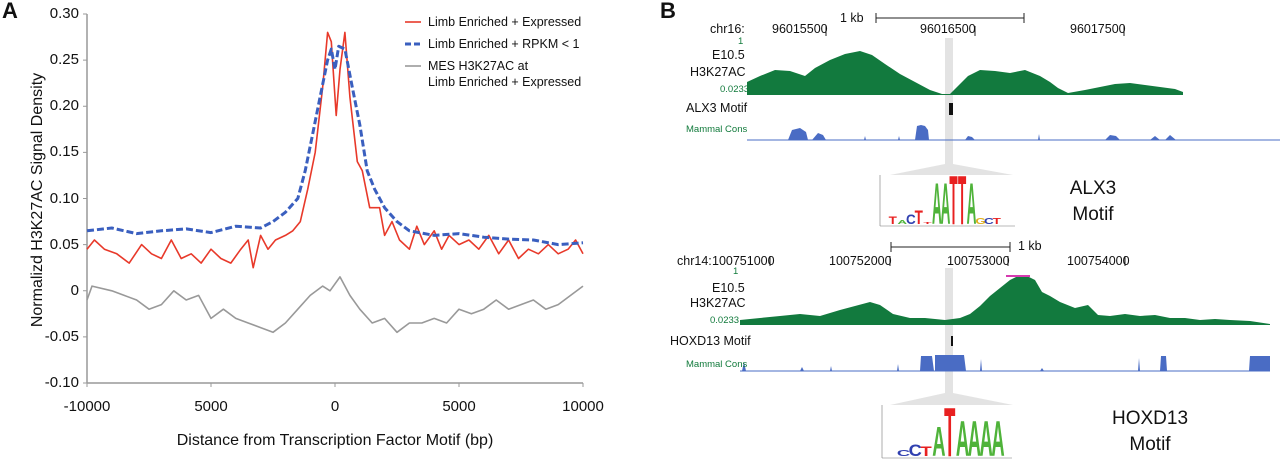 Image resolution: width=1280 pixels, height=464 pixels. I want to click on y-tick-label: 0.10, so click(64, 198).